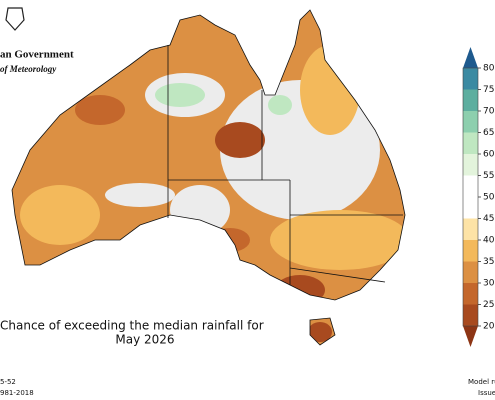 The width and height of the screenshot is (495, 400). Describe the element at coordinates (488, 133) in the screenshot. I see `colorbar-tick-label: 65` at that location.